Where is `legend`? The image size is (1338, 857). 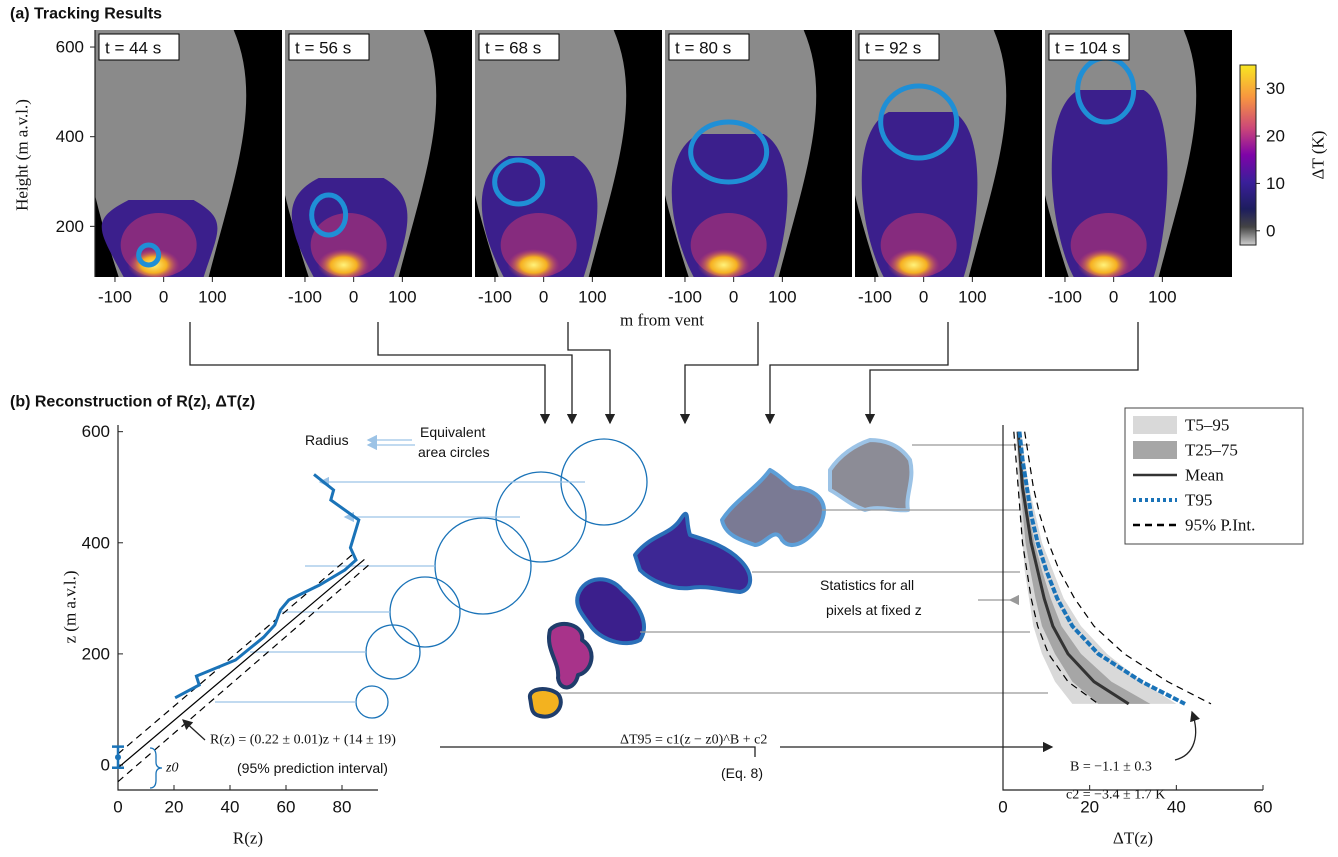 legend is located at coordinates (1214, 476).